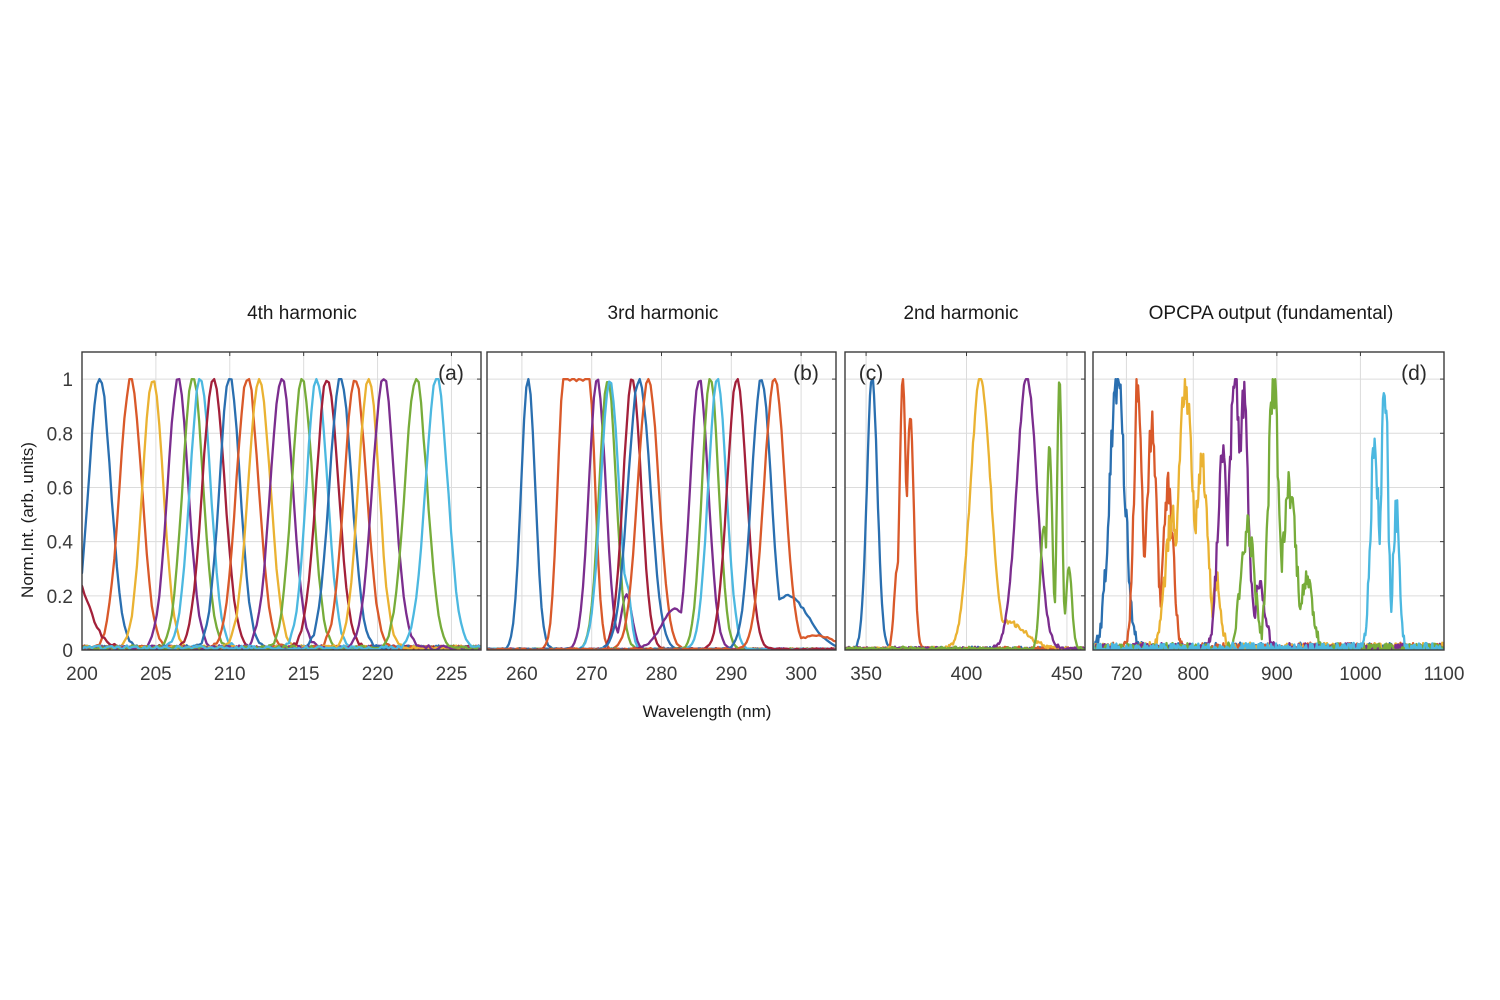 The width and height of the screenshot is (1500, 1000). Describe the element at coordinates (1360, 674) in the screenshot. I see `x-tick-label: 1000` at that location.